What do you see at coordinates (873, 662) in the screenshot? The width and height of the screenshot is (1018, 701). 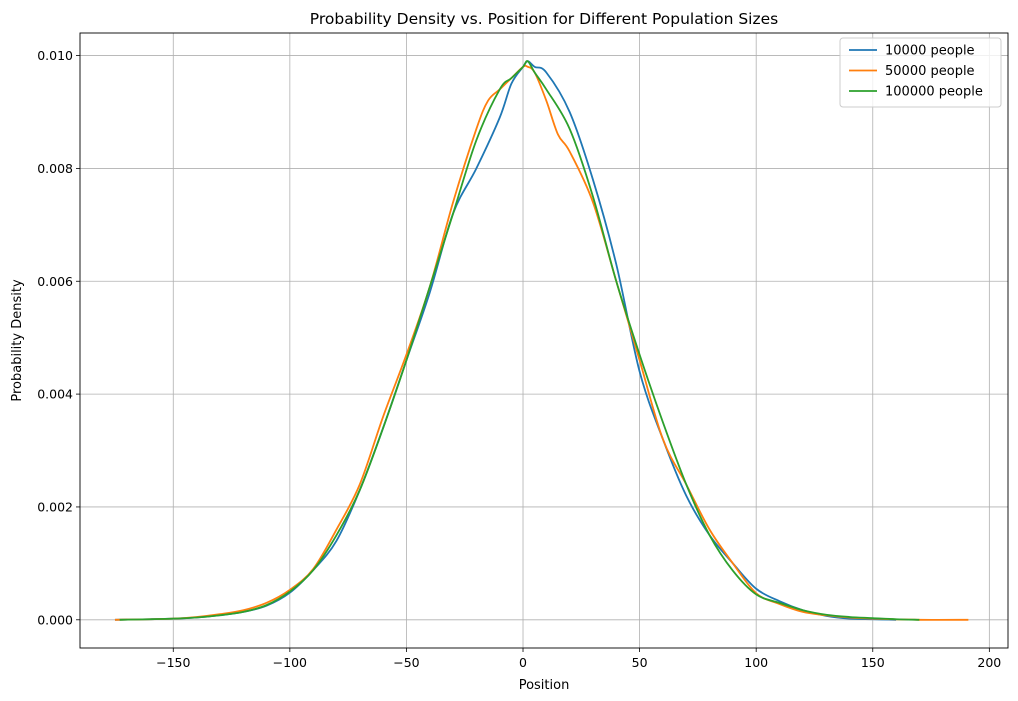 I see `x-tick-label: 150` at bounding box center [873, 662].